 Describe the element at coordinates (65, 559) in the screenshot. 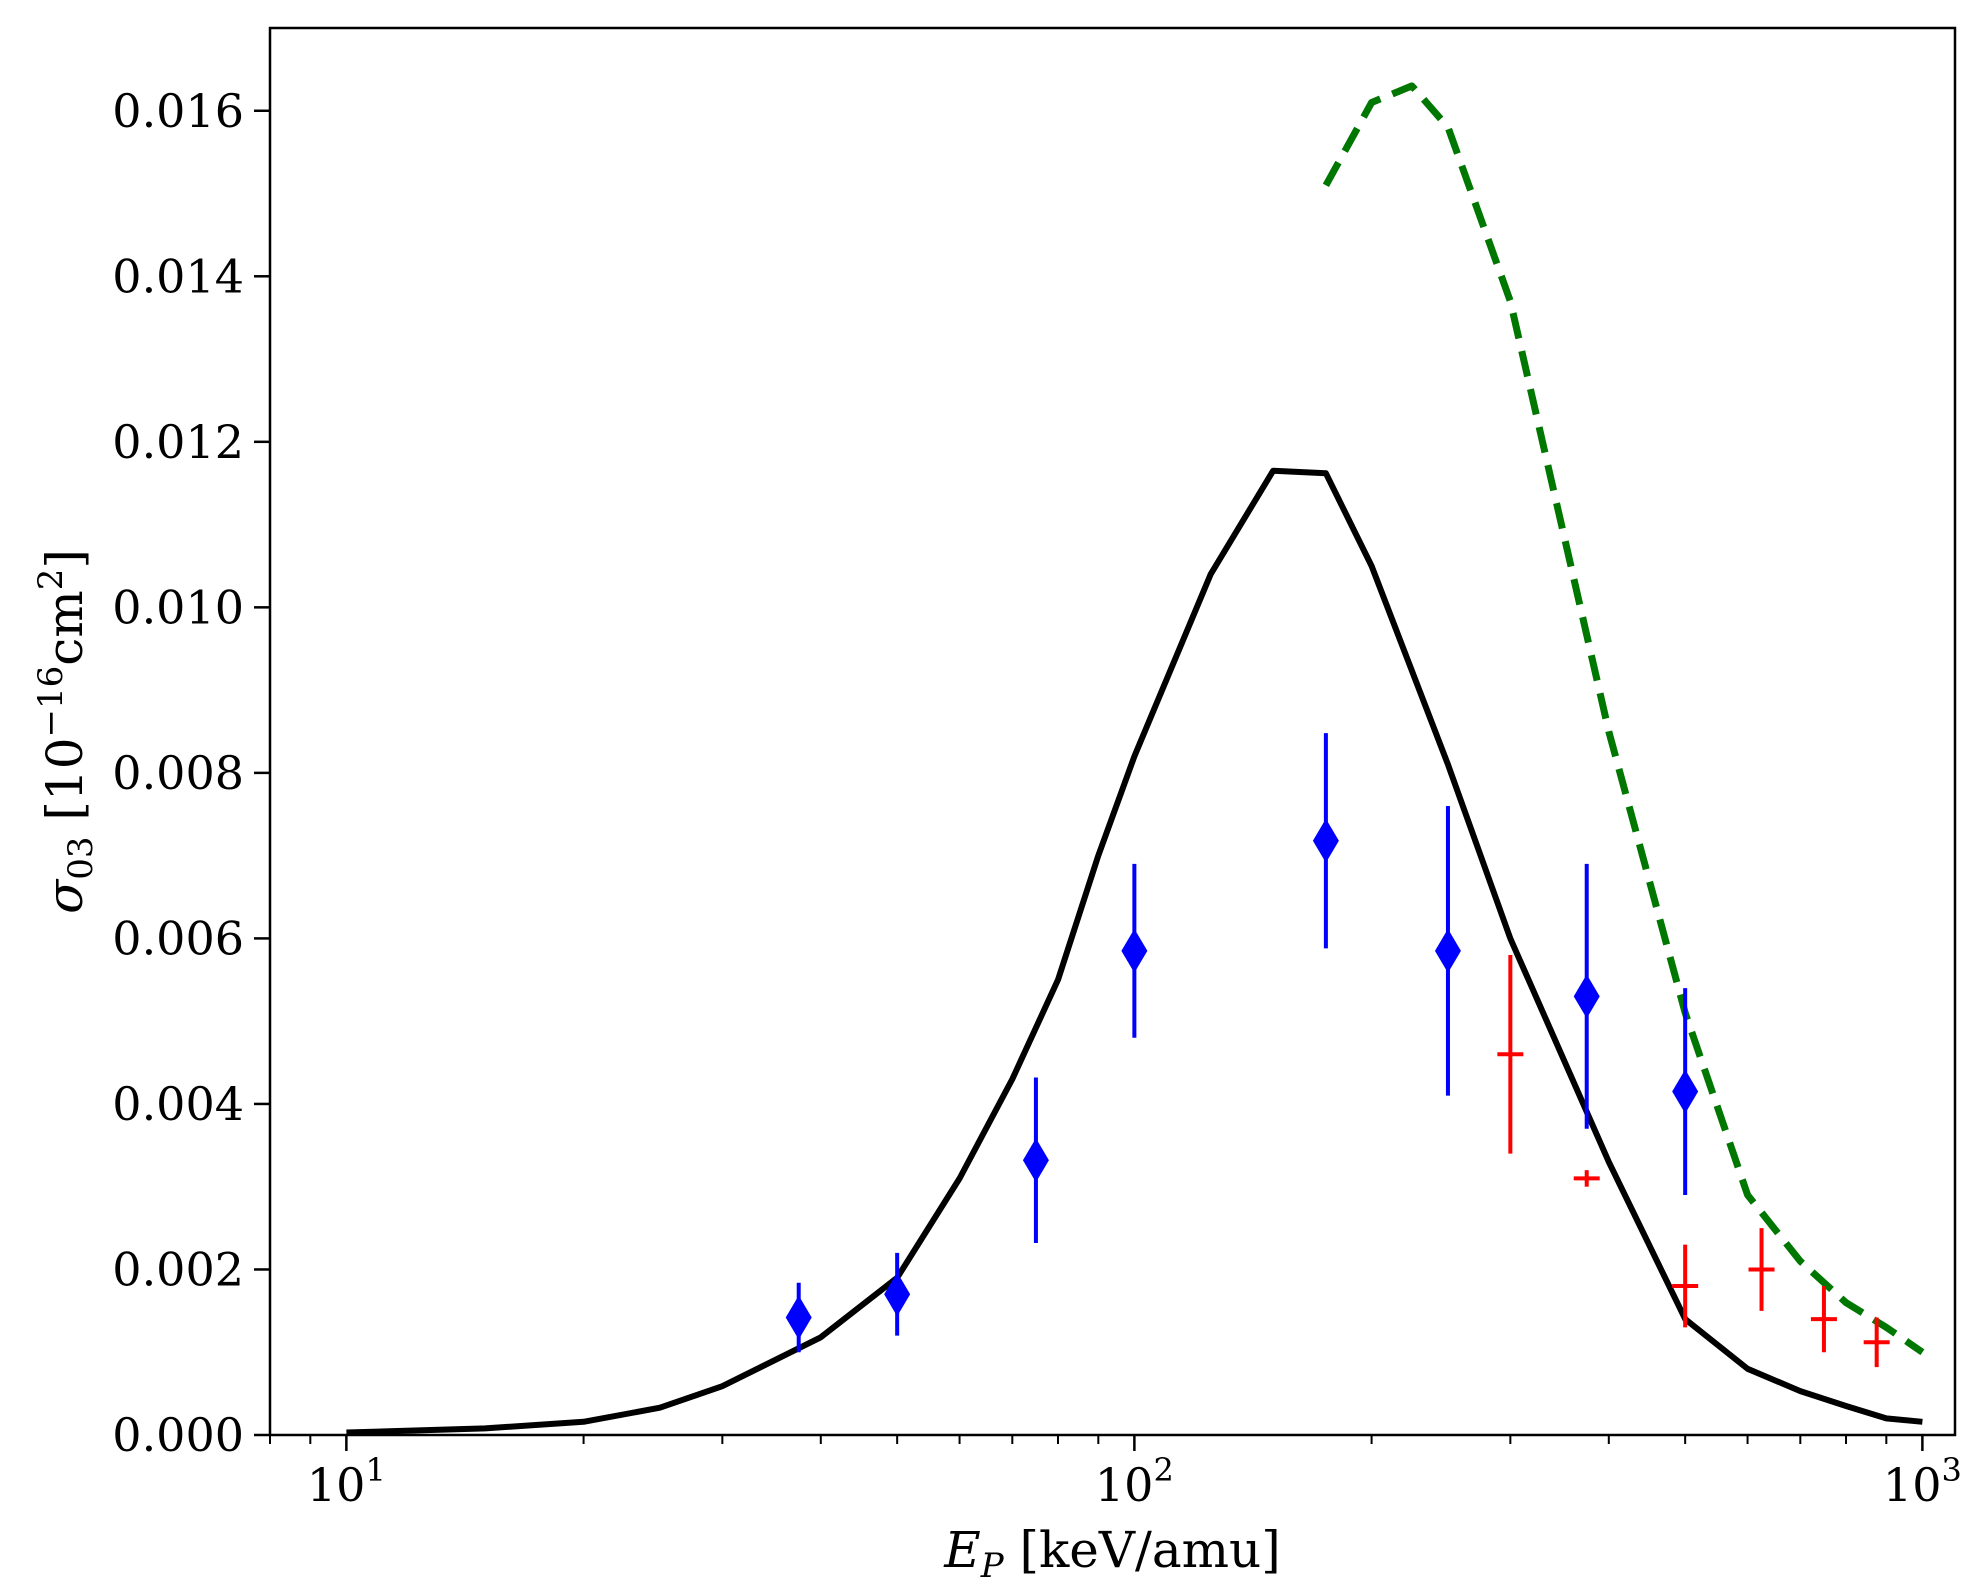

I see `y-axis-label-unit-suffix: ]` at that location.